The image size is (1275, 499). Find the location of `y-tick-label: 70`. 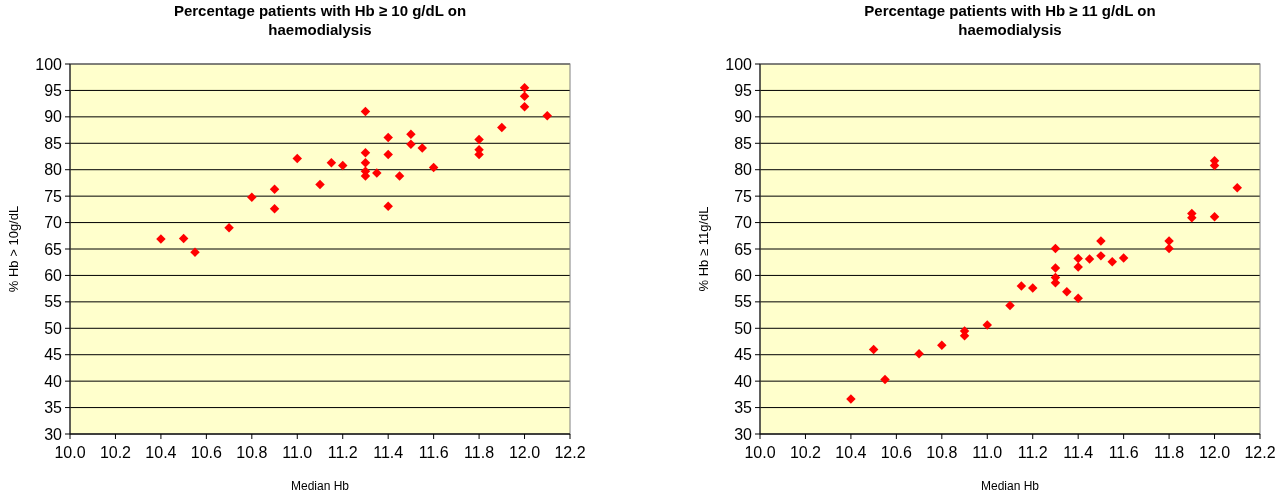

y-tick-label: 70 is located at coordinates (743, 223).